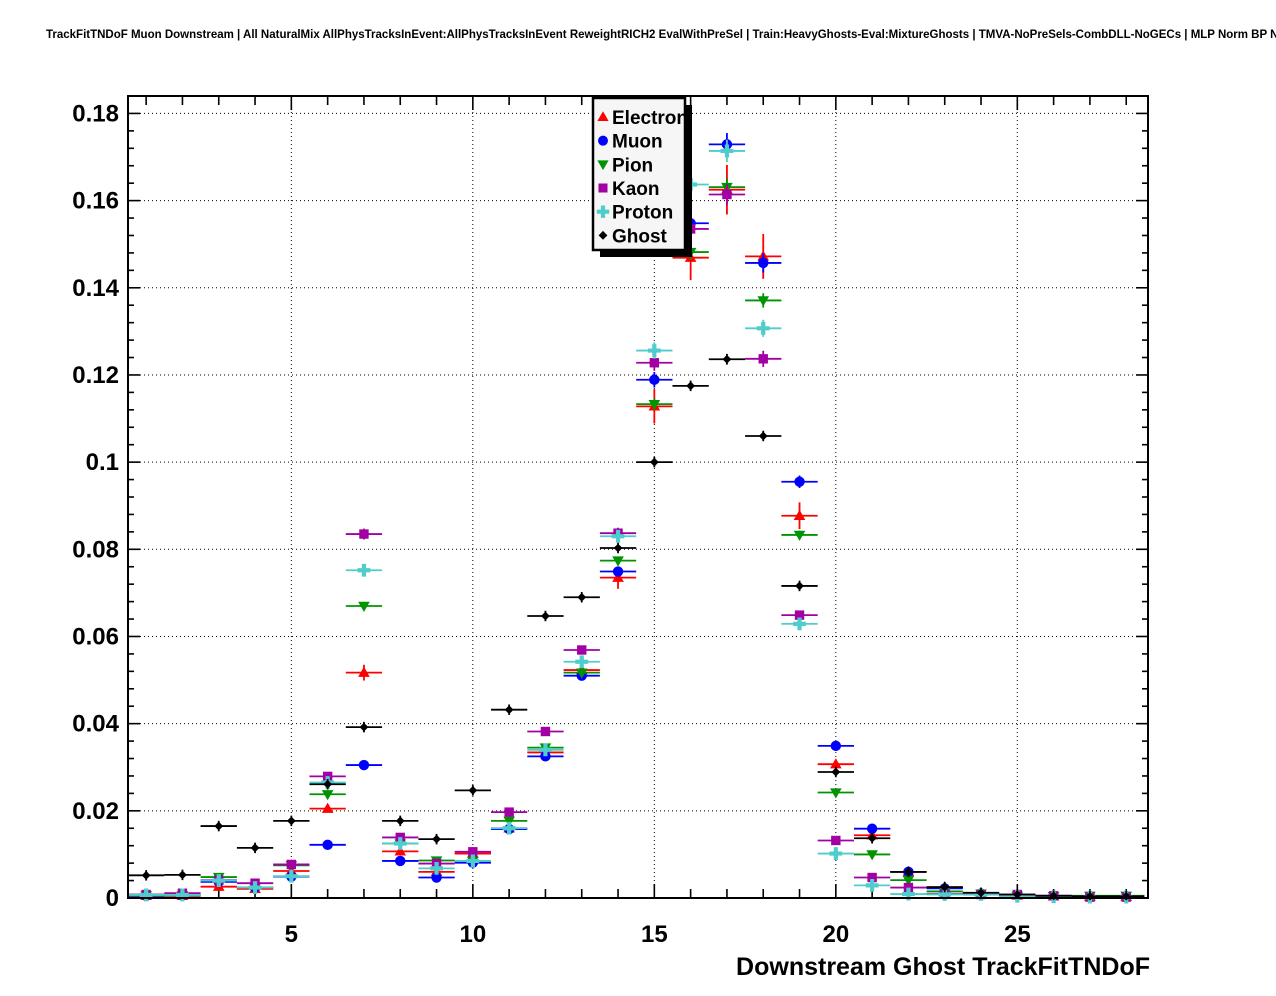  Describe the element at coordinates (632, 165) in the screenshot. I see `legend-label-pion: Pion` at that location.